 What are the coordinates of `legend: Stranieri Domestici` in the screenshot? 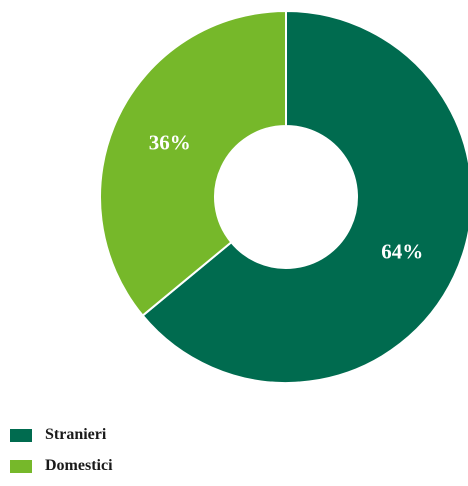 It's located at (61, 455).